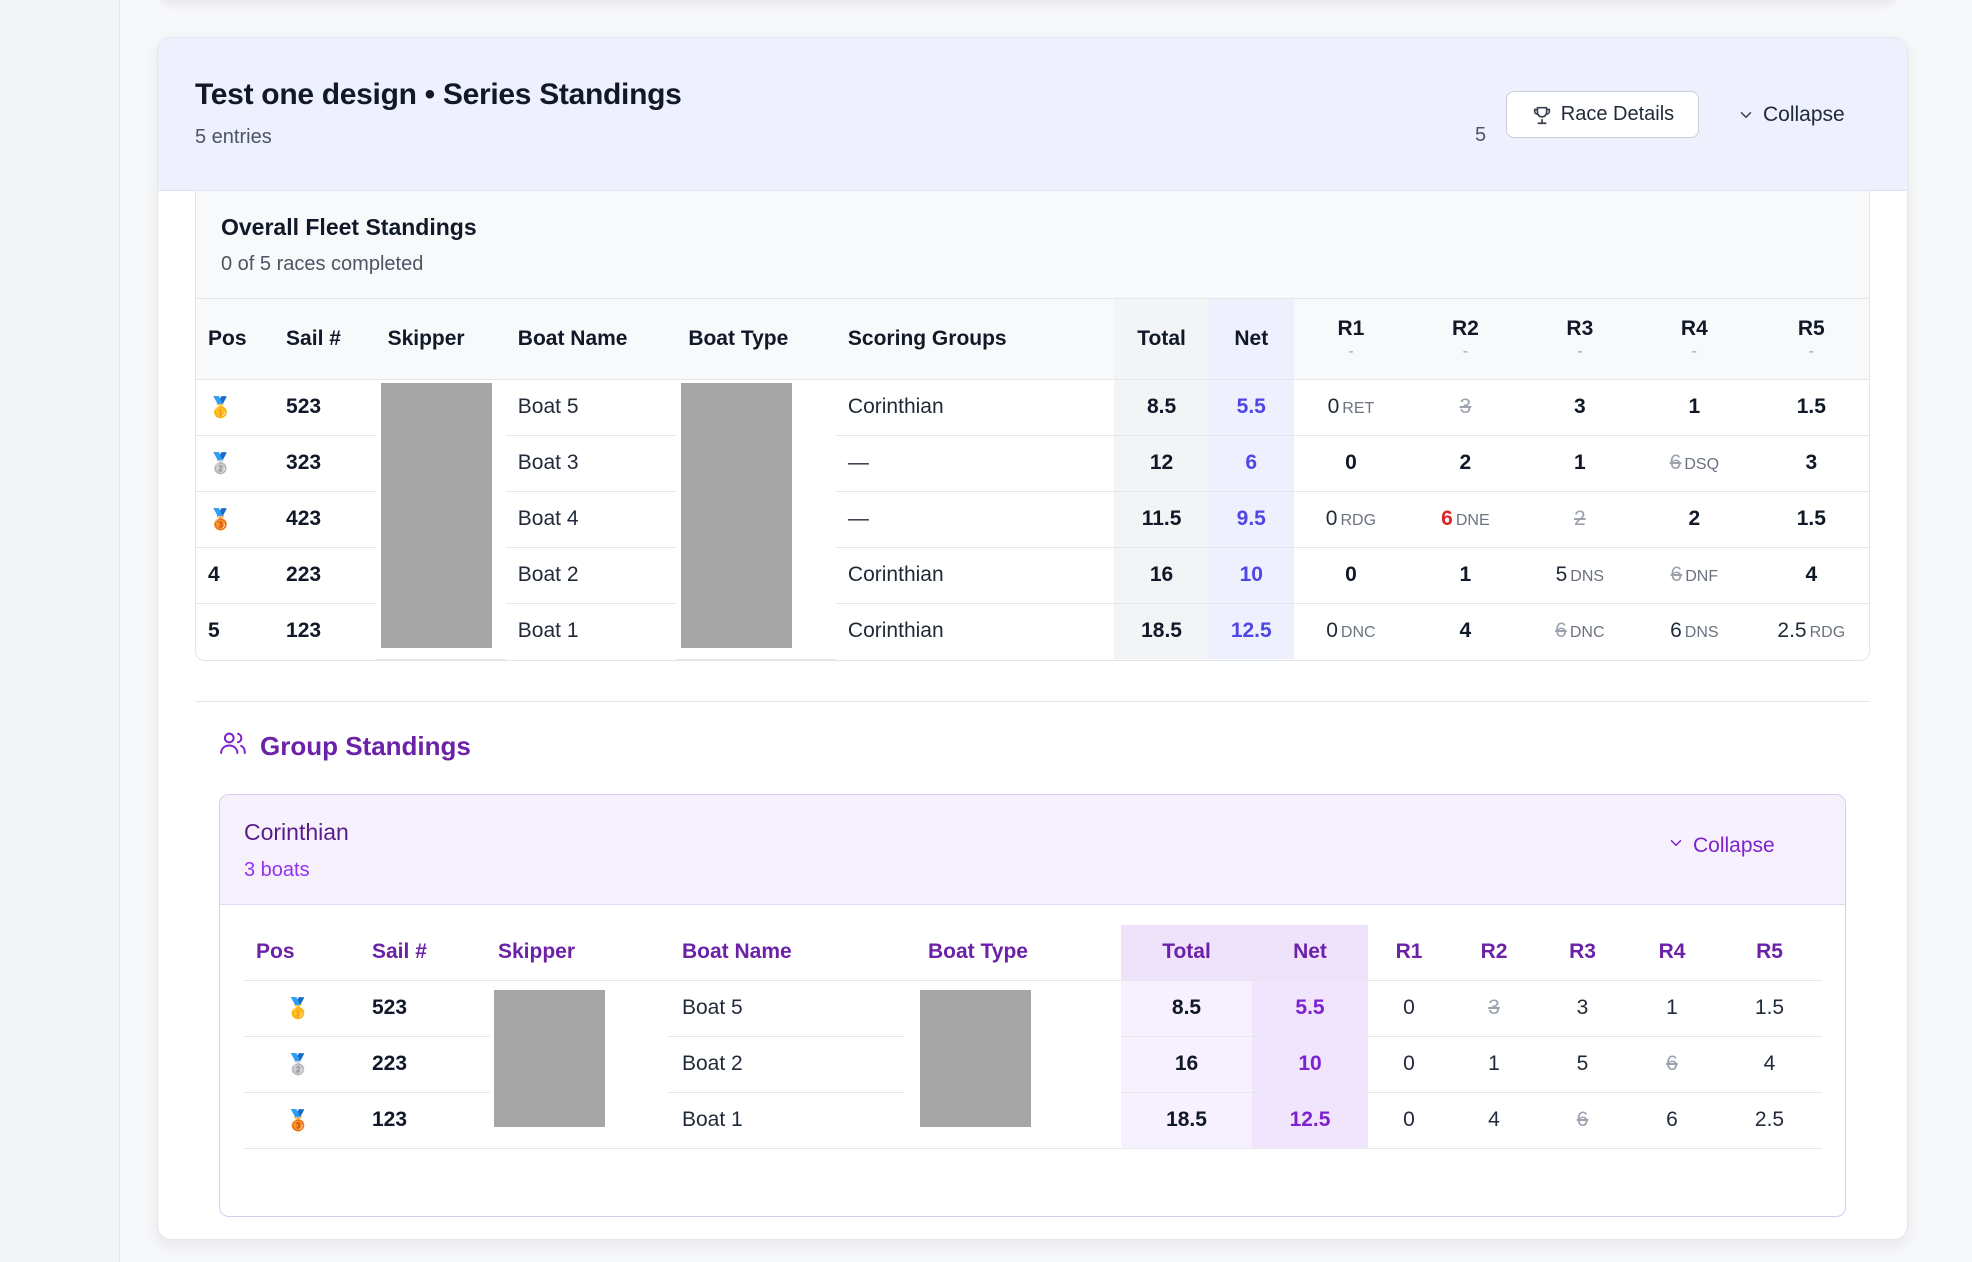 This screenshot has width=1972, height=1262. I want to click on race-4-result: 6, so click(1672, 1064).